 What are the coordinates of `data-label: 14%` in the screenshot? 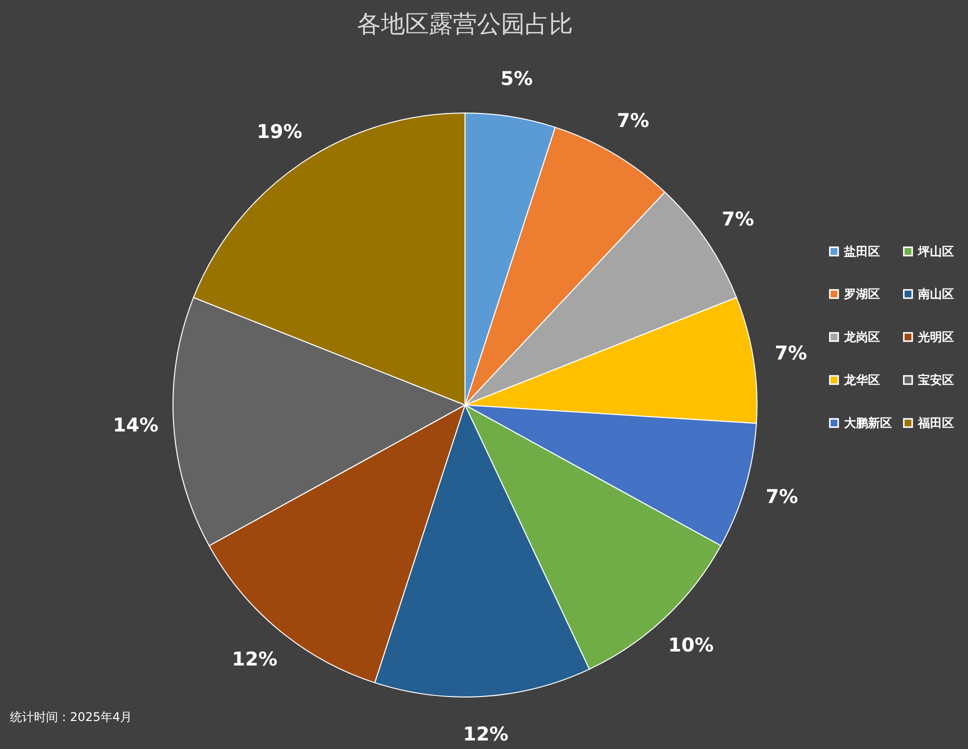 It's located at (135, 425).